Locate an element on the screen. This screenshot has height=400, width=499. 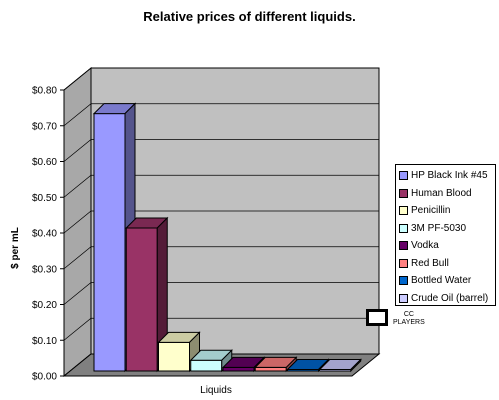
legend-item: Bottled Water is located at coordinates (447, 281).